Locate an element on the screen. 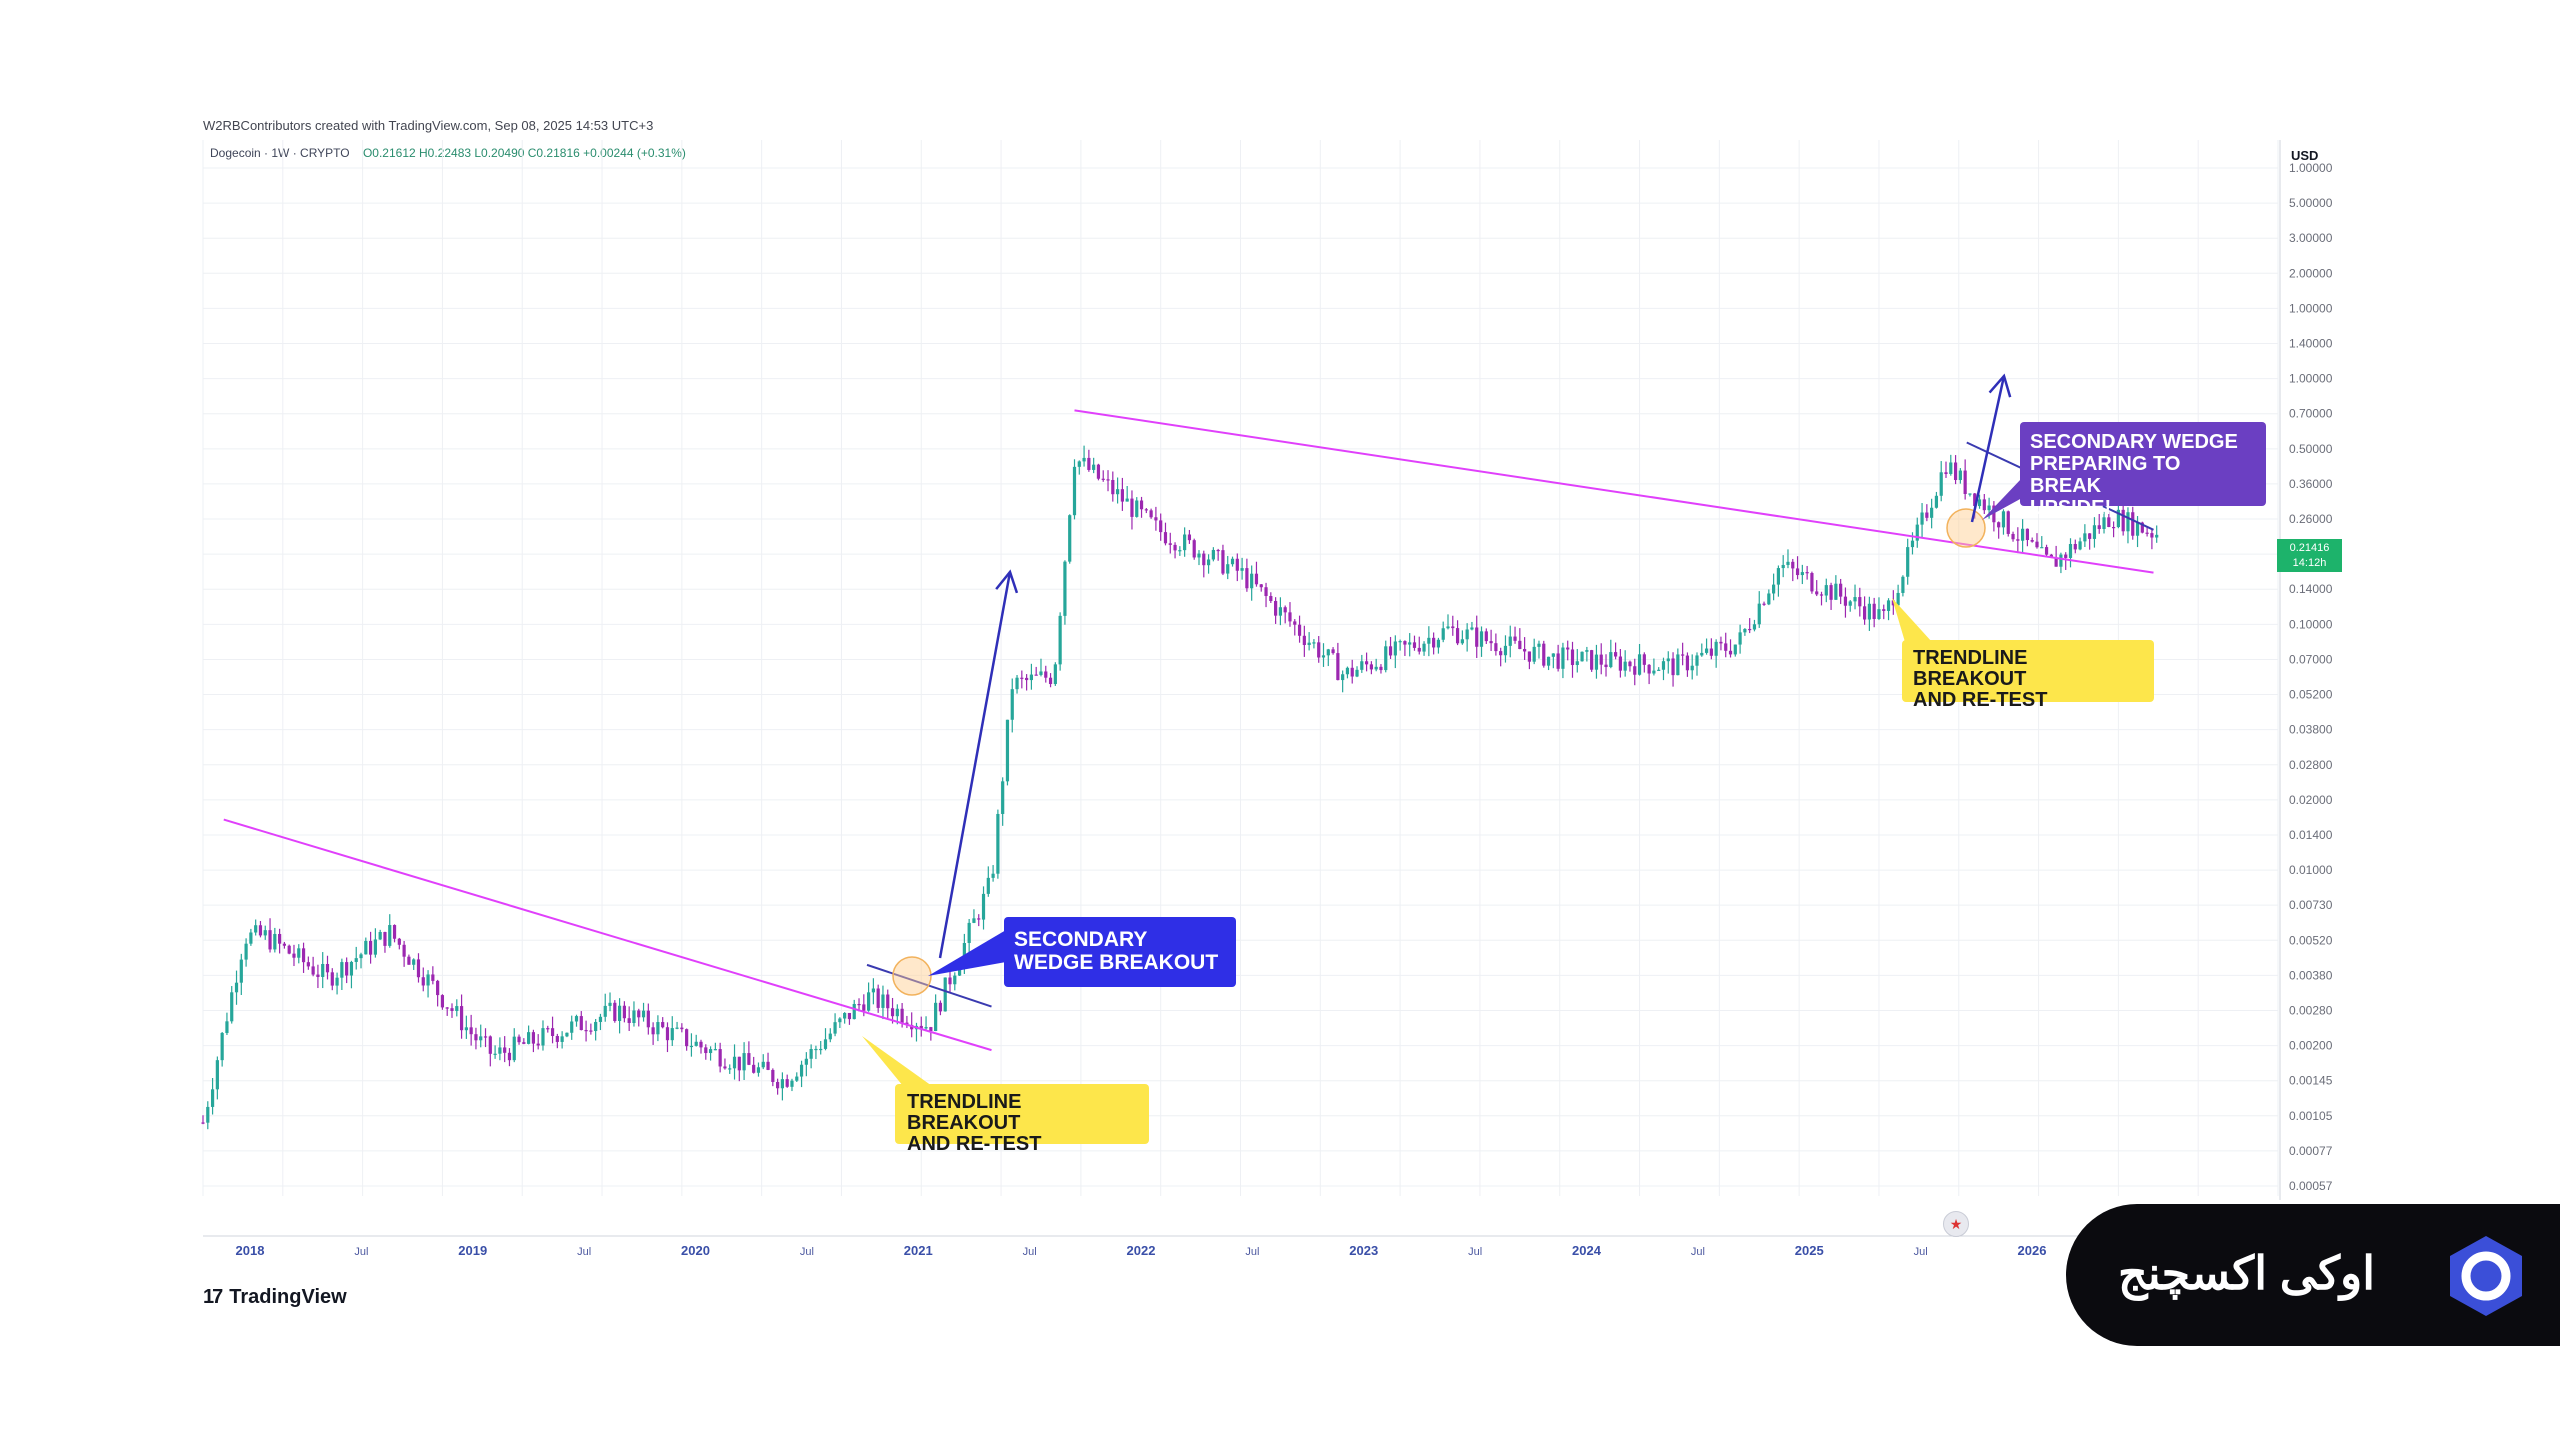 Image resolution: width=2560 pixels, height=1440 pixels. price-tick-label: 5.00000 is located at coordinates (2311, 203).